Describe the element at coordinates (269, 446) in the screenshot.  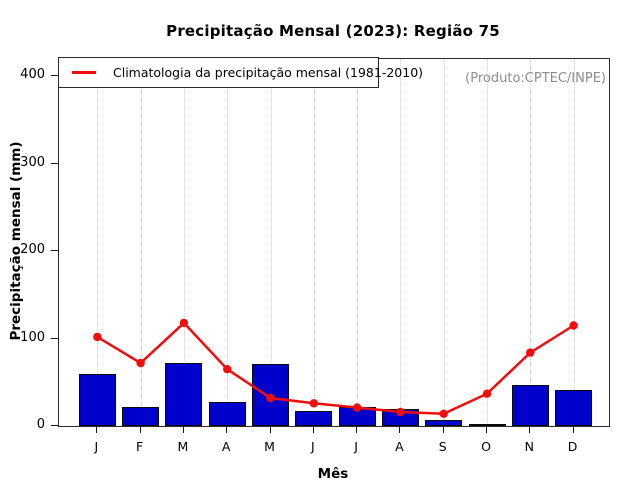
I see `x-tick-label-M-4: M` at that location.